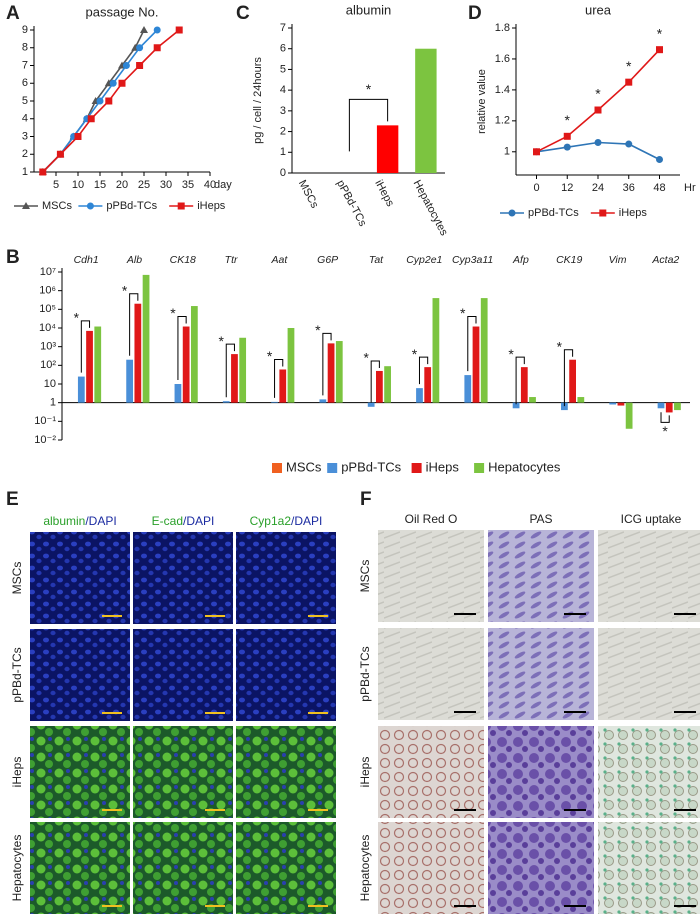  Describe the element at coordinates (665, 260) in the screenshot. I see `category-label: Acta2` at that location.